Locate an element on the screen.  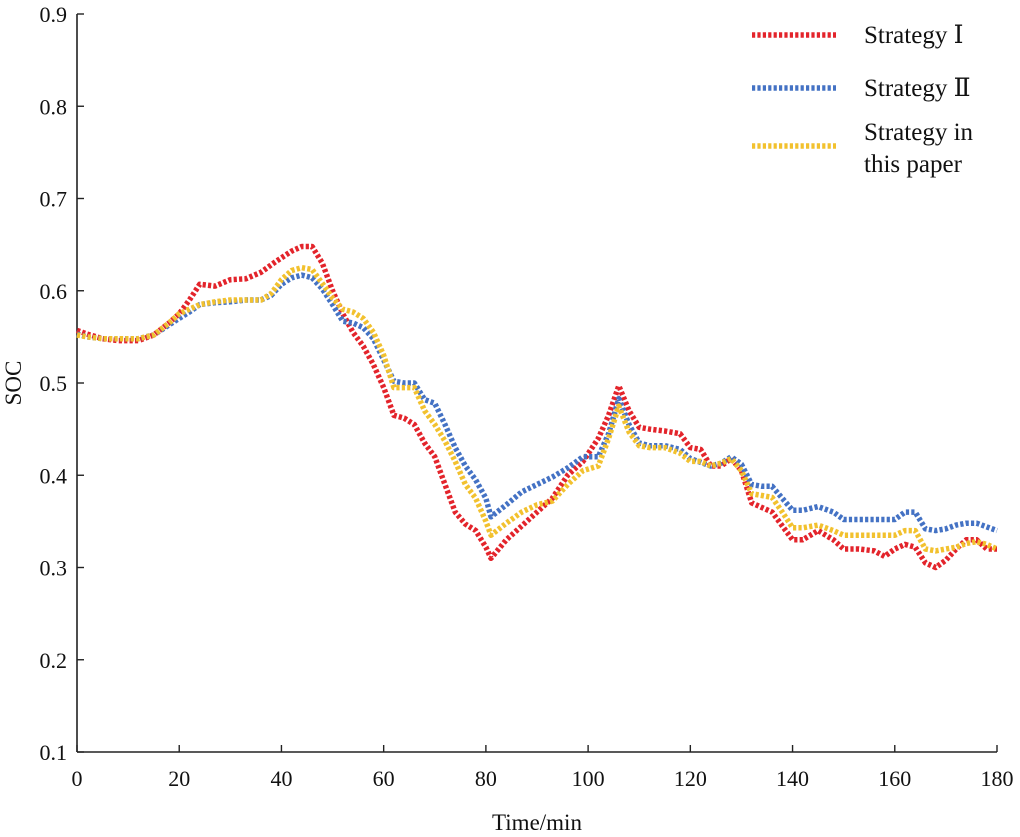
x-tick-label: 160 is located at coordinates (894, 778).